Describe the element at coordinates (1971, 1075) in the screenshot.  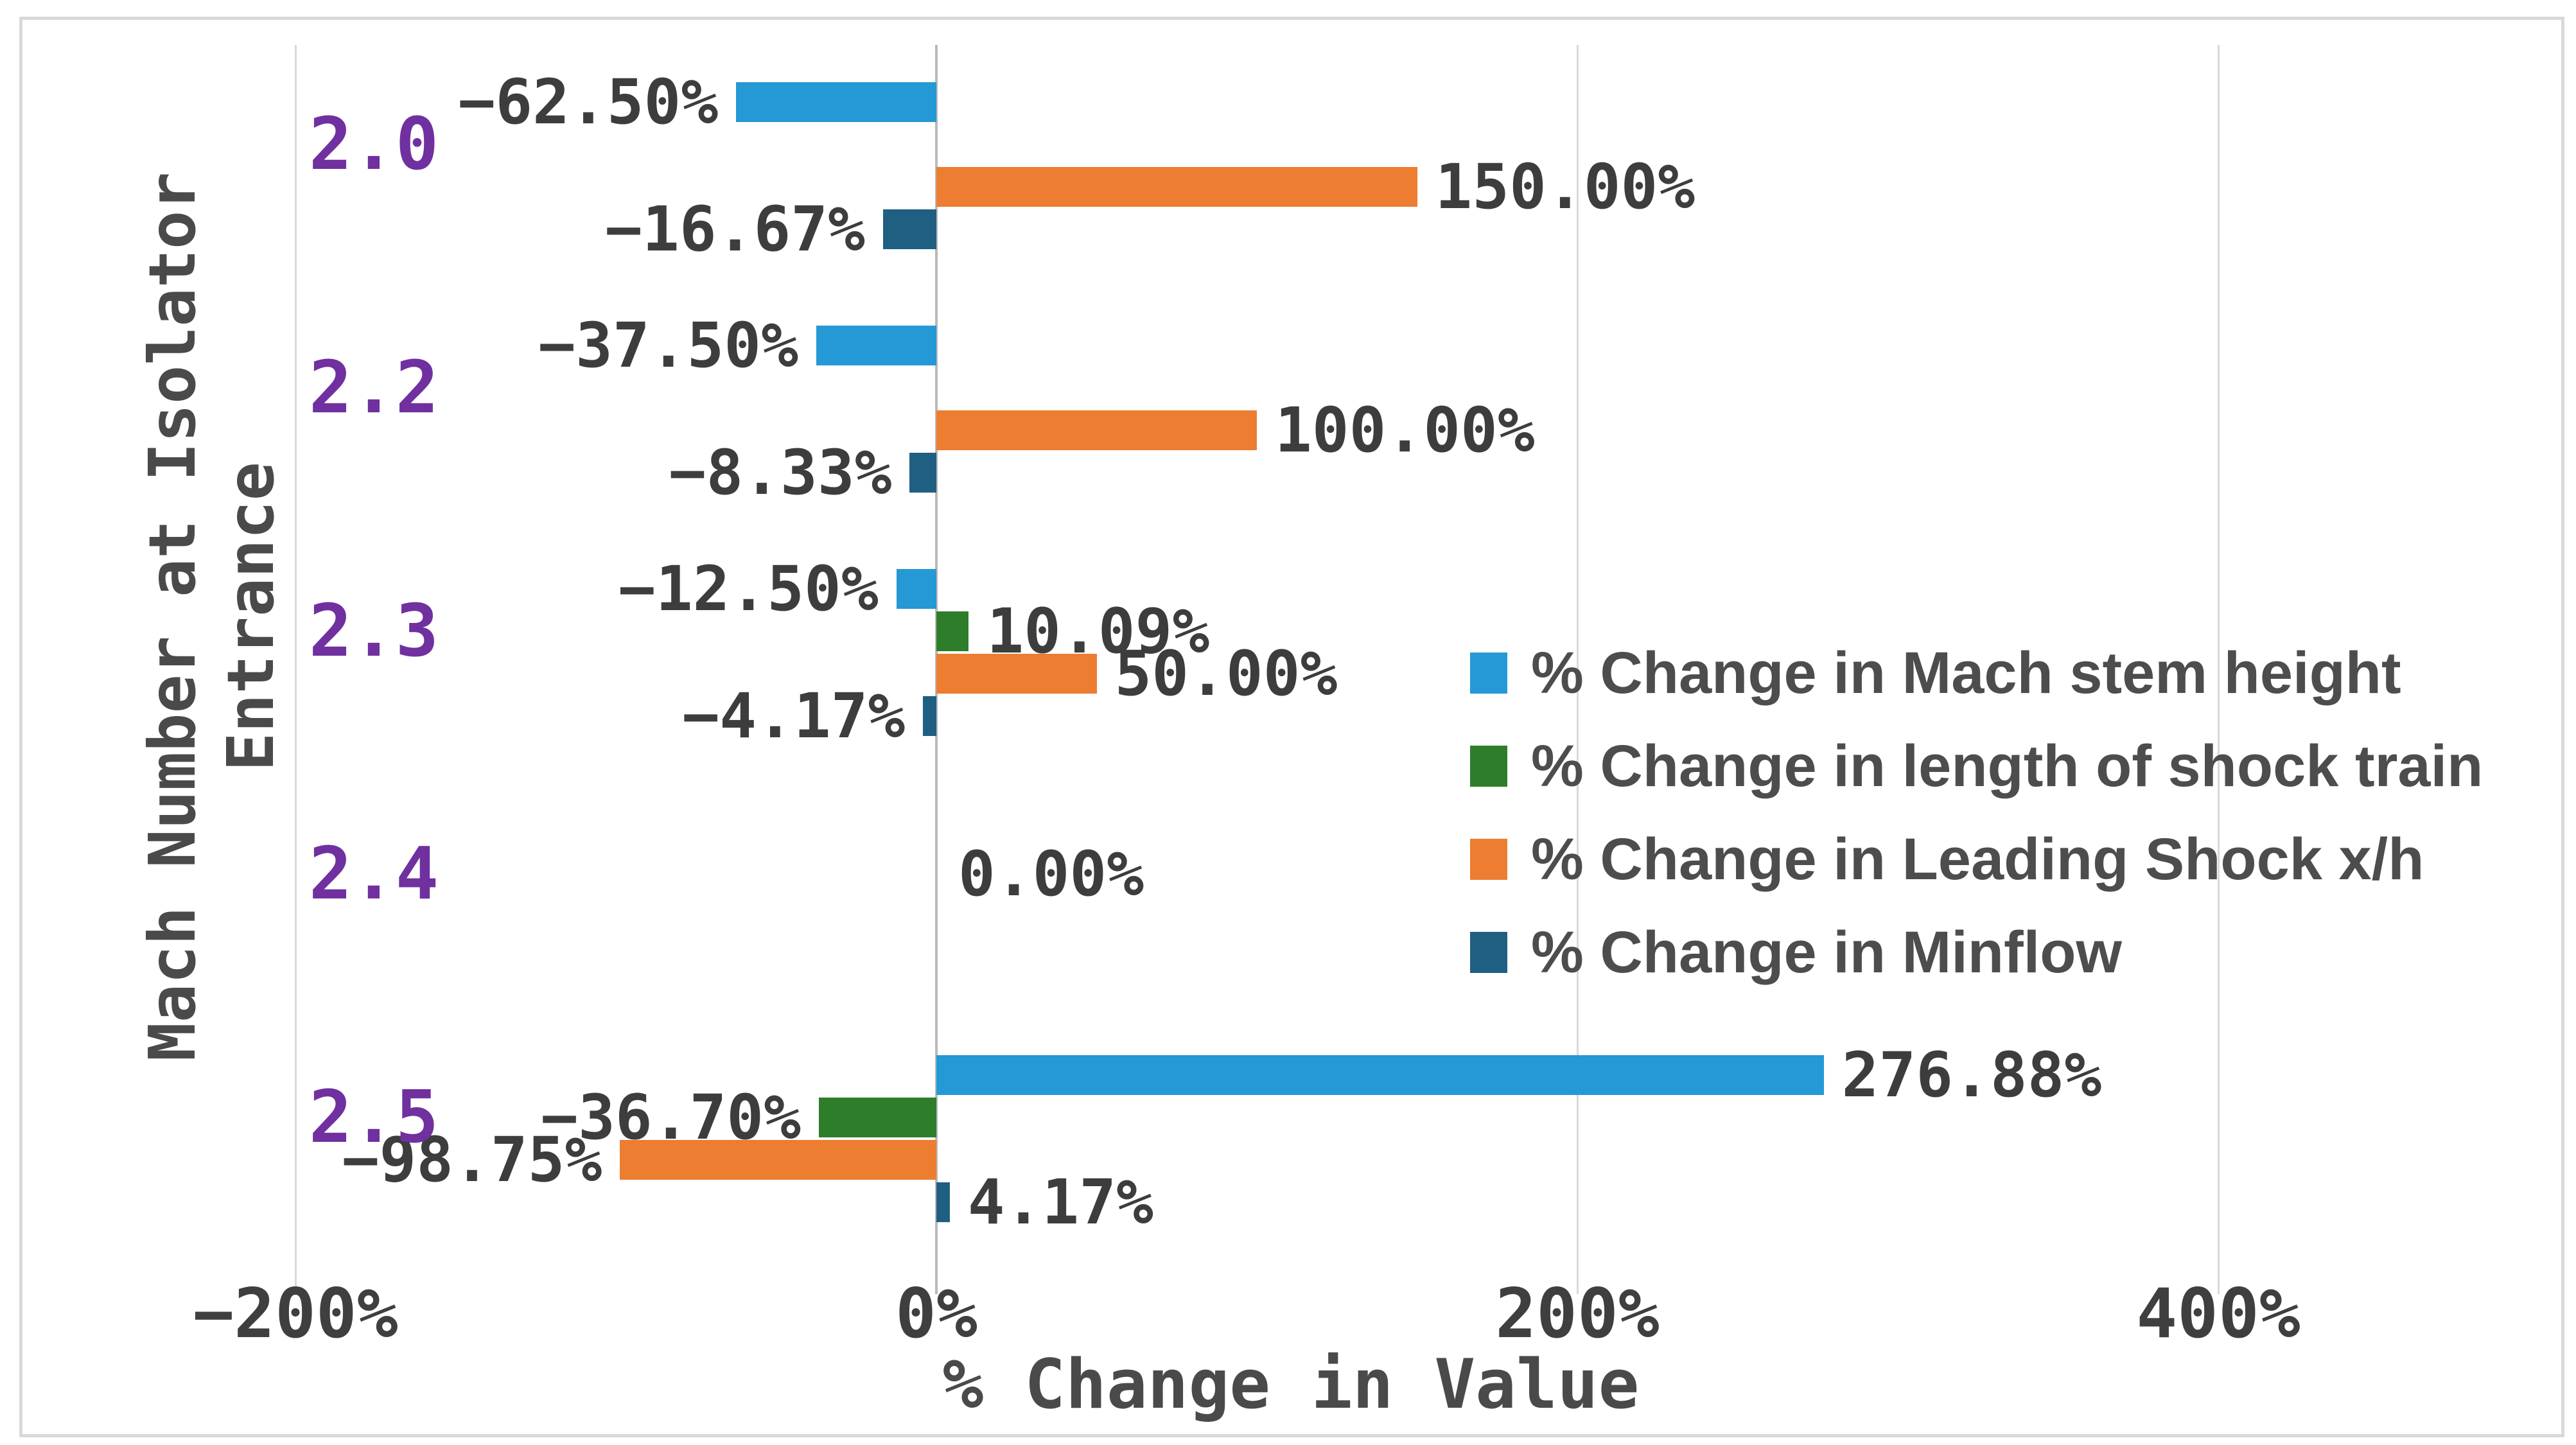
I see `data-label-series1-cat-2.5: 276.88%` at that location.